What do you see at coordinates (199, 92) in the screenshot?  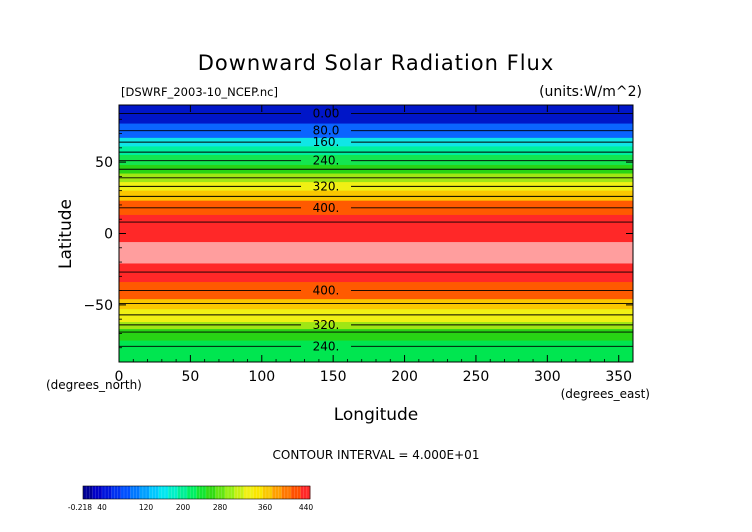 I see `source-label: [DSWRF_2003-10_NCEP.nc]` at bounding box center [199, 92].